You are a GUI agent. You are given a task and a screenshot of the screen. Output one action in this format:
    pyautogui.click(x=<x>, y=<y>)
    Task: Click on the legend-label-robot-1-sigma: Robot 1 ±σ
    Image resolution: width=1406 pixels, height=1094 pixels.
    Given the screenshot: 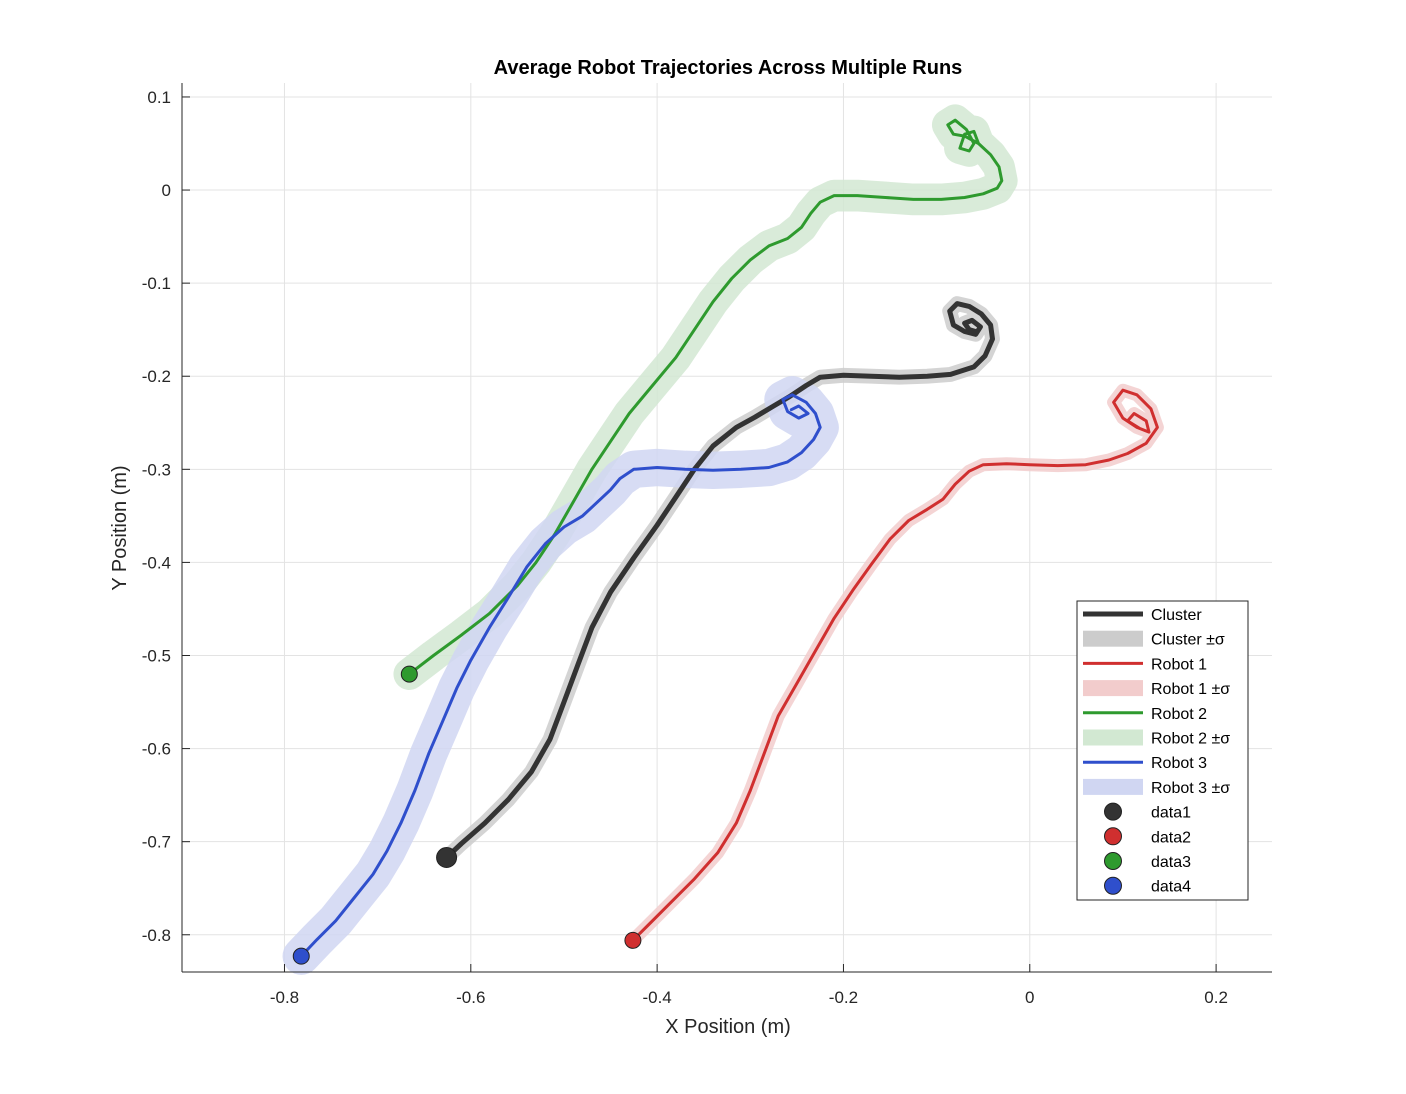 What is the action you would take?
    pyautogui.click(x=1190, y=689)
    